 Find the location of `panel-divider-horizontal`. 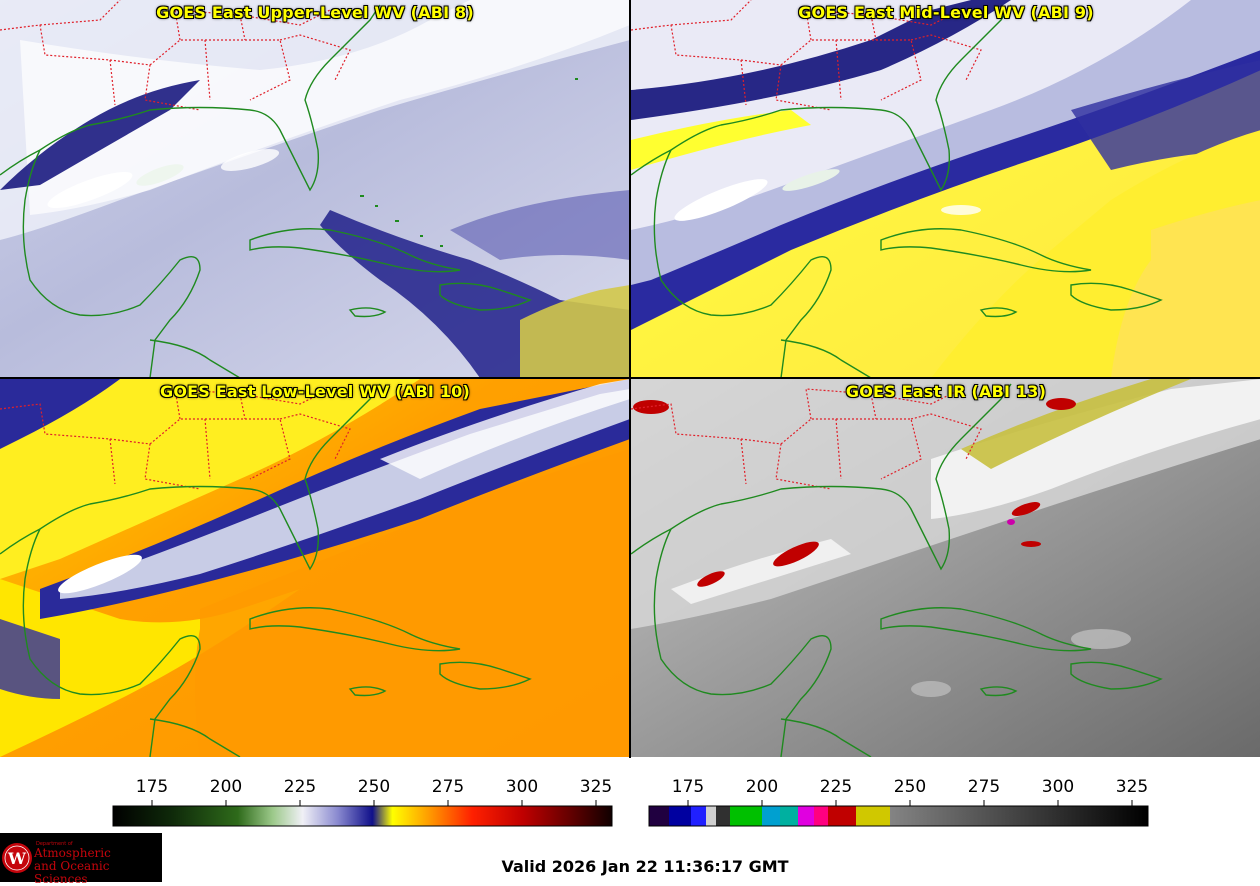

panel-divider-horizontal is located at coordinates (630, 378).